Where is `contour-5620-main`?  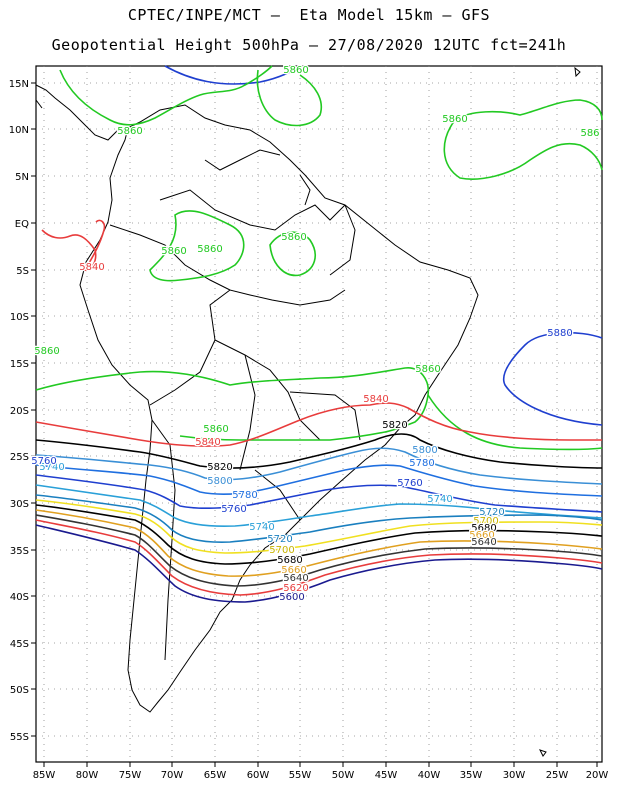 contour-5620-main is located at coordinates (319, 557).